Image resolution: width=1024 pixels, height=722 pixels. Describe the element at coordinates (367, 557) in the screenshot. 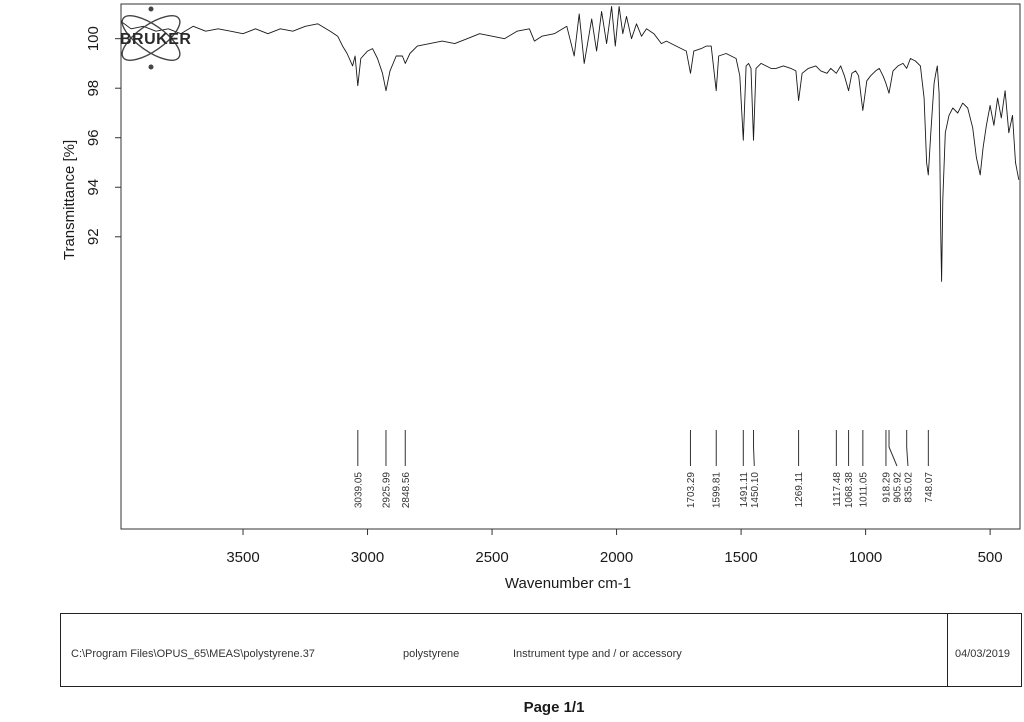

I see `x-tick-label: 3000` at that location.